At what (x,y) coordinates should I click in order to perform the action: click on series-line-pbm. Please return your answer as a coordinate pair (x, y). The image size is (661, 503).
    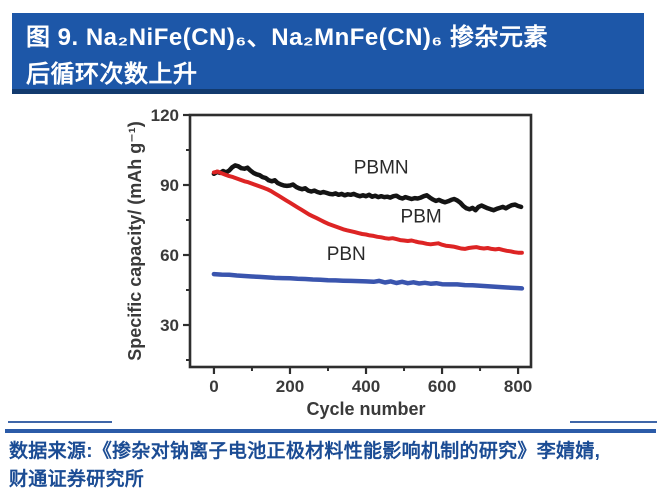
    Looking at the image, I should click on (367, 212).